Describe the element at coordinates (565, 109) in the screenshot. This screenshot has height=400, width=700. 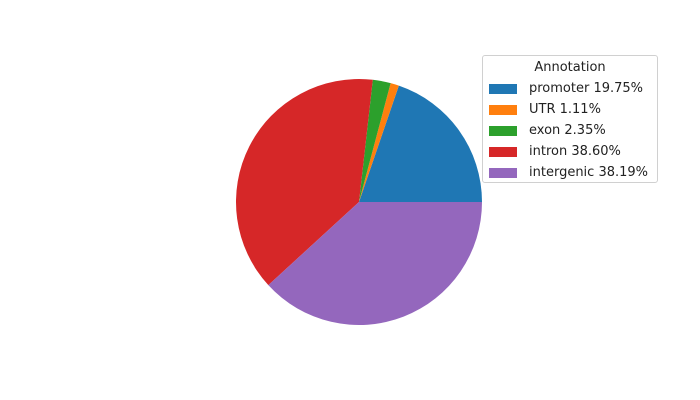
I see `legend-label: UTR 1.11%` at that location.